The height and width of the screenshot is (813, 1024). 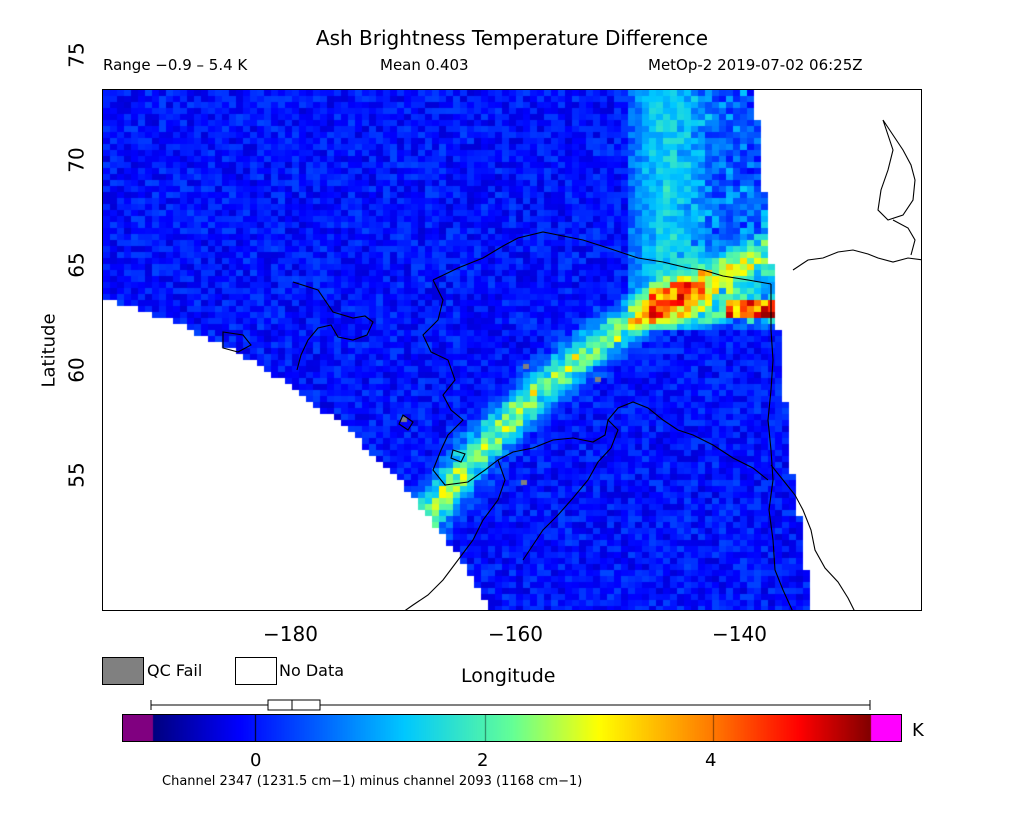 What do you see at coordinates (49, 350) in the screenshot?
I see `latitude-axis-title: Latitude` at bounding box center [49, 350].